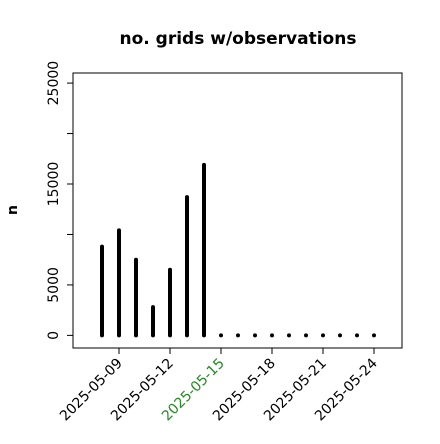 The height and width of the screenshot is (444, 440). Describe the element at coordinates (54, 285) in the screenshot. I see `y-tick-label: 5000` at that location.